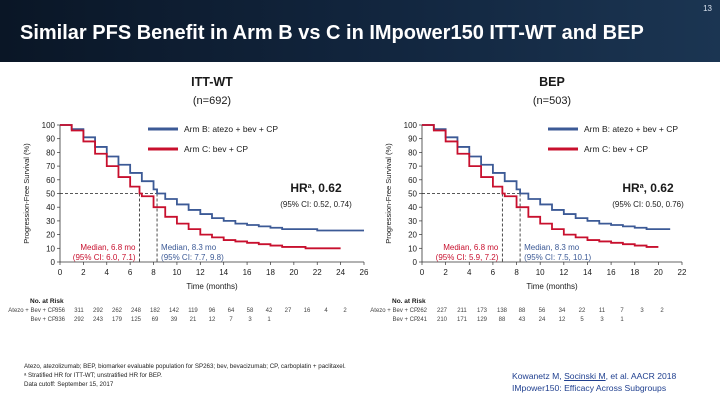 The width and height of the screenshot is (720, 405). Describe the element at coordinates (542, 311) in the screenshot. I see `at-risk-value: 56` at that location.